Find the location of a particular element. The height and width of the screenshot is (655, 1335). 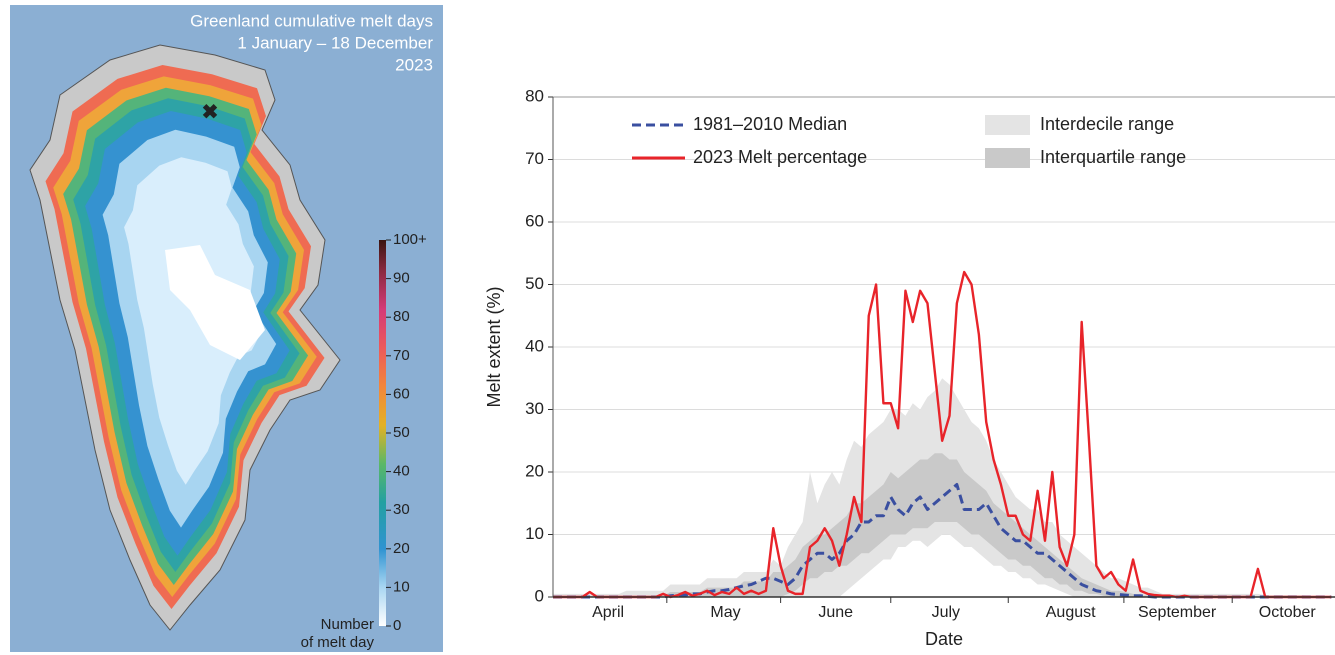

x-tick-label: July is located at coordinates (946, 612).